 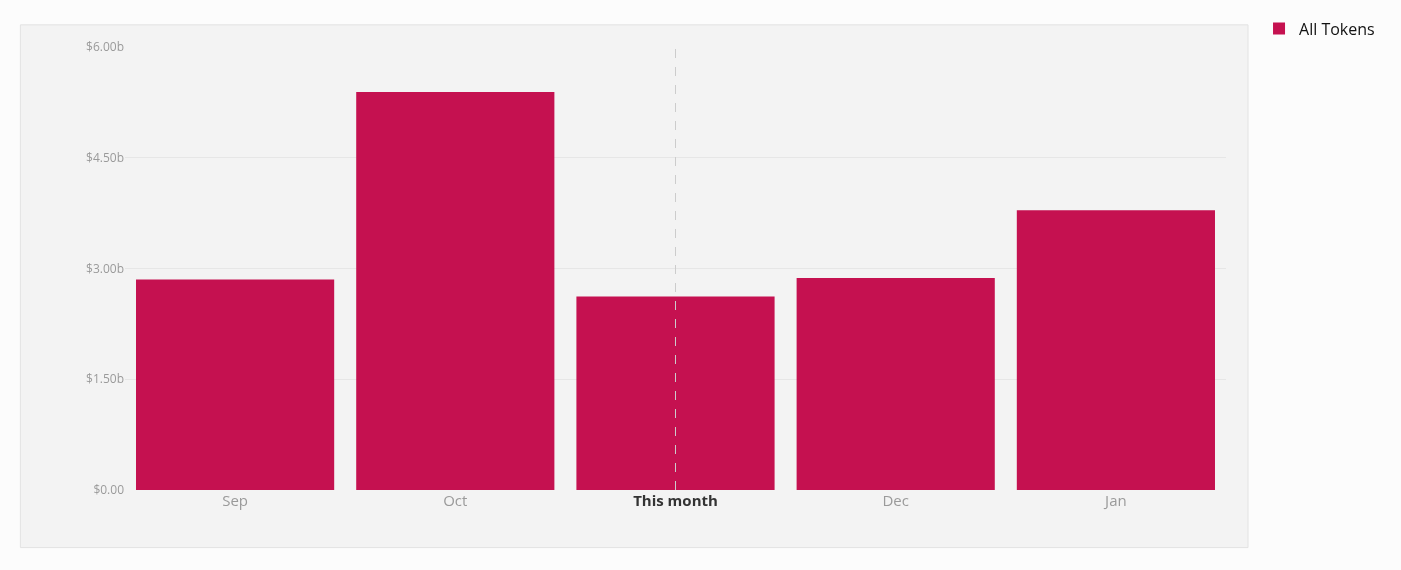 What do you see at coordinates (455, 500) in the screenshot?
I see `x-tick-label: Oct` at bounding box center [455, 500].